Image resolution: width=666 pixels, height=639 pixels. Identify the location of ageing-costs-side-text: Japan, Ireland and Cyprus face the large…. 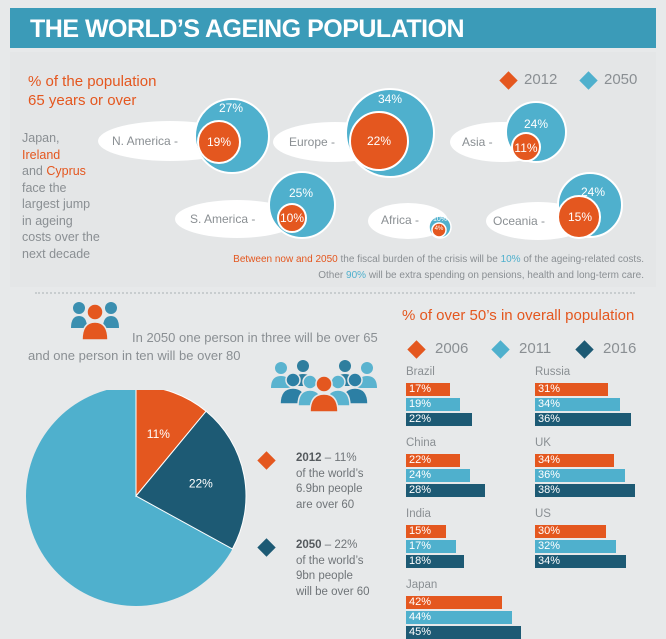
(62, 196).